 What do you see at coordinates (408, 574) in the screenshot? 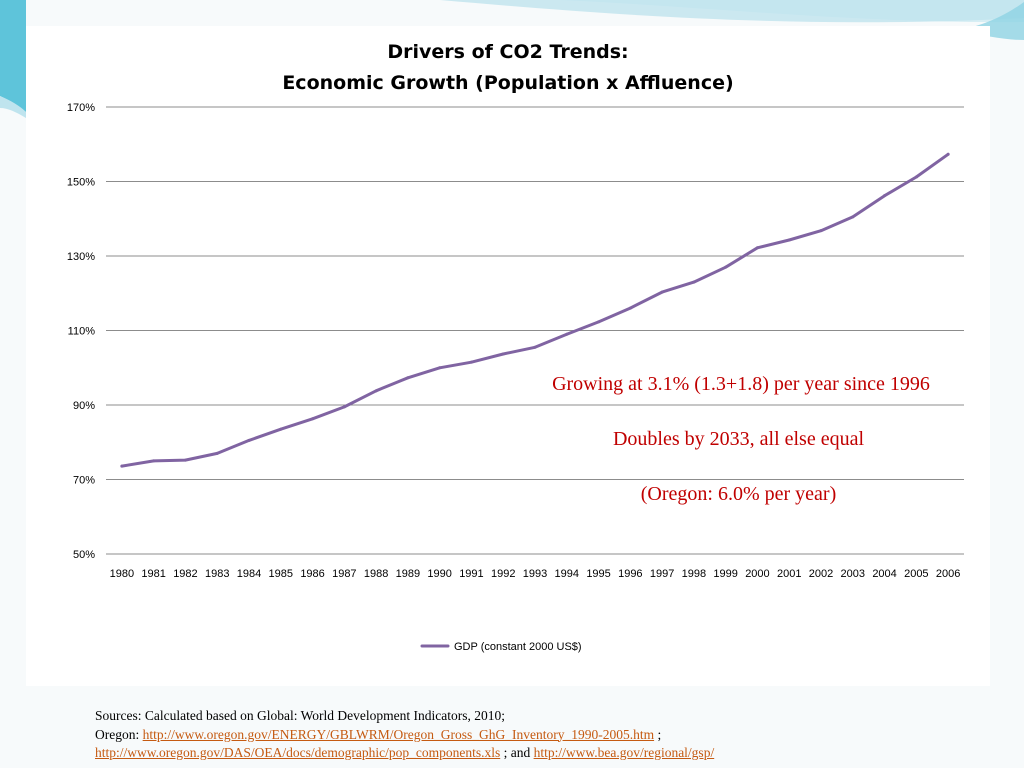
I see `x-tick-label-1989: 1989` at bounding box center [408, 574].